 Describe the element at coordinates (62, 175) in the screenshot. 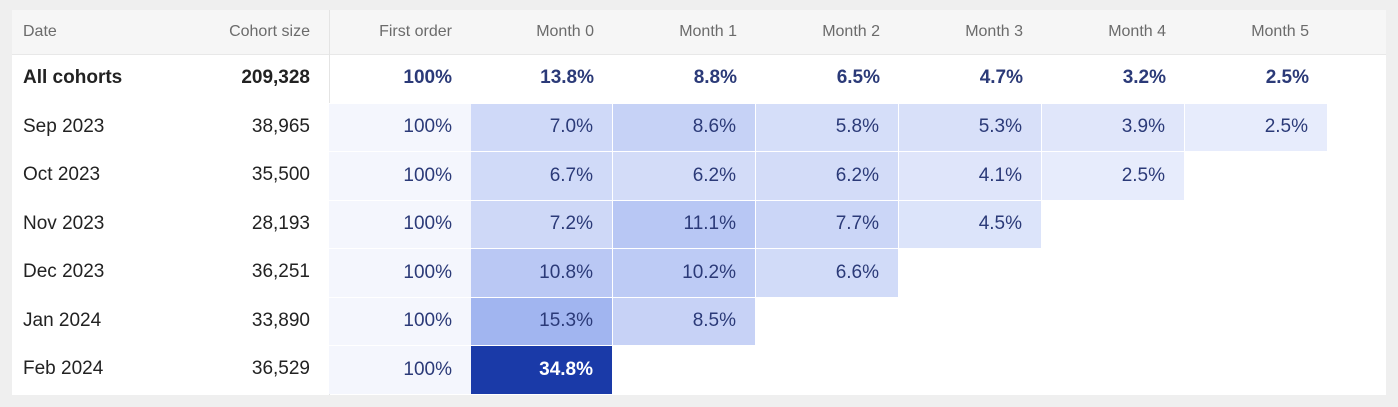

I see `cohort-label: Oct 2023` at that location.